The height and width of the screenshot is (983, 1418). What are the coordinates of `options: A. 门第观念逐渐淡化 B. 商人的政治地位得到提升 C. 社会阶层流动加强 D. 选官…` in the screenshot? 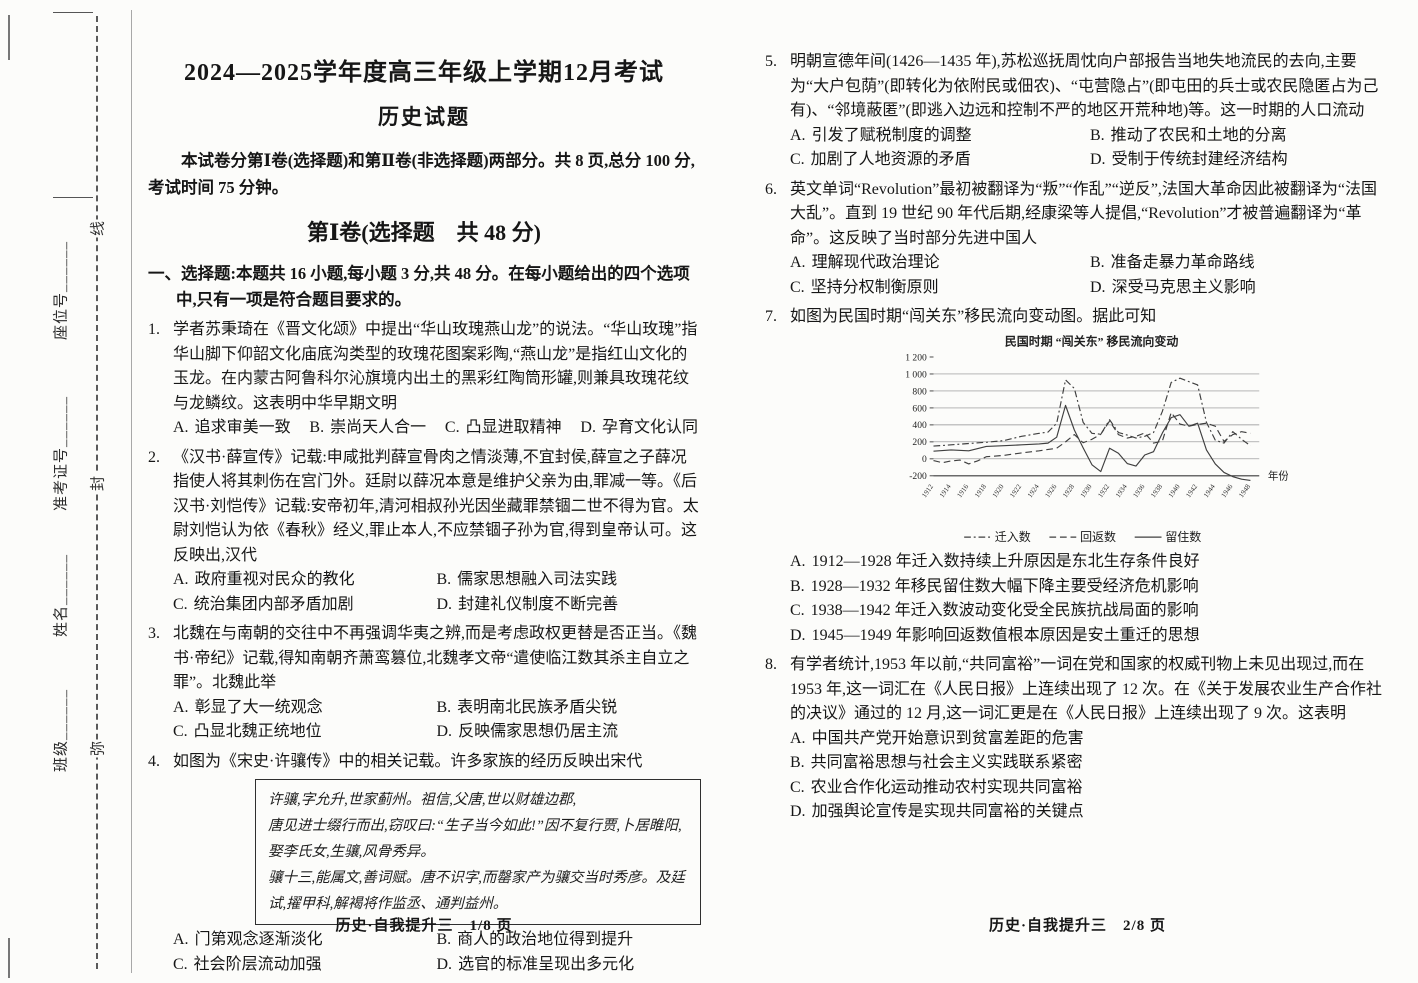 It's located at (436, 952).